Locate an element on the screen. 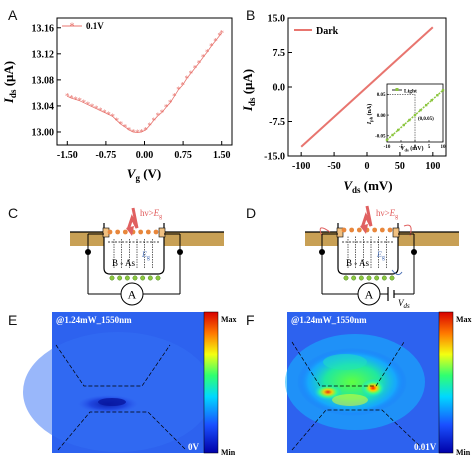  colorbar-f-min: Min is located at coordinates (463, 452).